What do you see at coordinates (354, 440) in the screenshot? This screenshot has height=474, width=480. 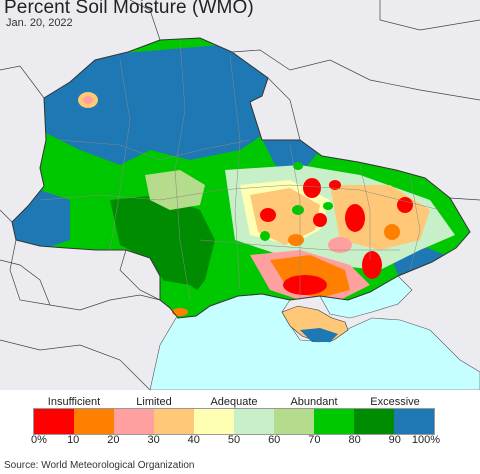 I see `legend-tick-label: 80` at bounding box center [354, 440].